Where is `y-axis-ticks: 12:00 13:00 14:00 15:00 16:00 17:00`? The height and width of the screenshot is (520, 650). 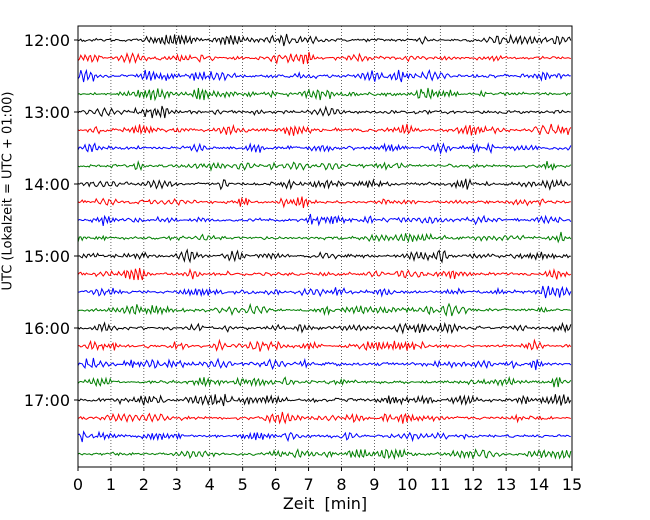 y-axis-ticks: 12:00 13:00 14:00 15:00 16:00 17:00 is located at coordinates (51, 220).